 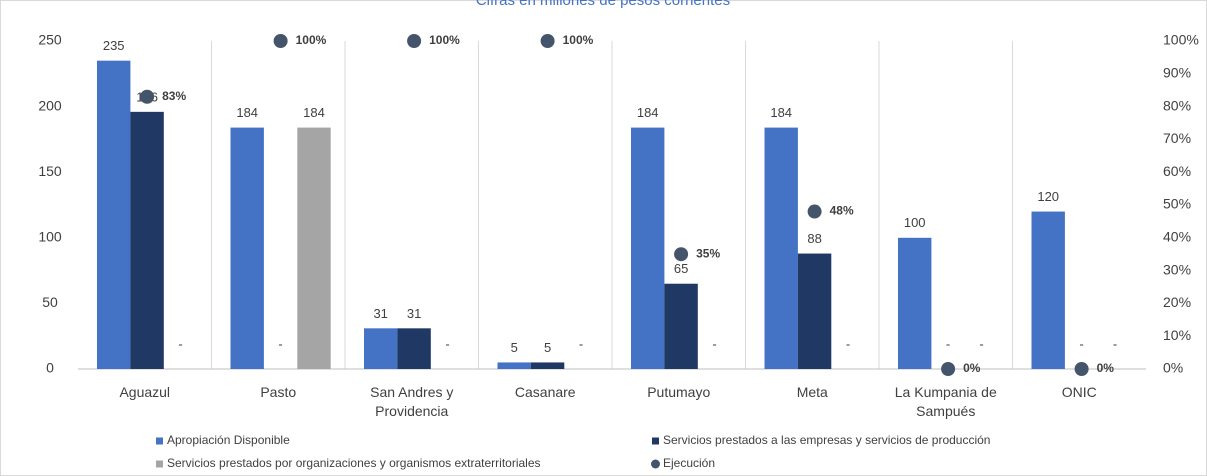 What do you see at coordinates (50, 237) in the screenshot?
I see `y-tick-label: 100` at bounding box center [50, 237].